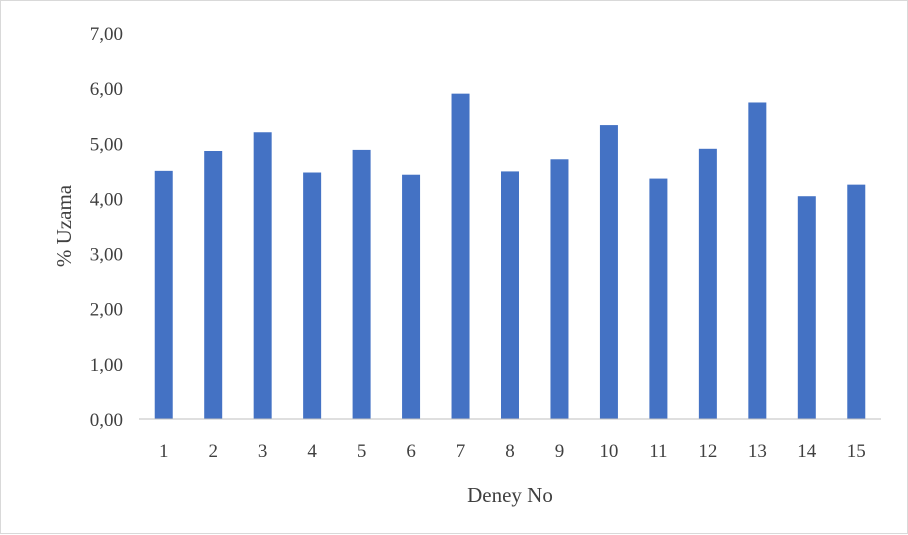 The height and width of the screenshot is (535, 908). I want to click on x-tick-label: 2, so click(213, 451).